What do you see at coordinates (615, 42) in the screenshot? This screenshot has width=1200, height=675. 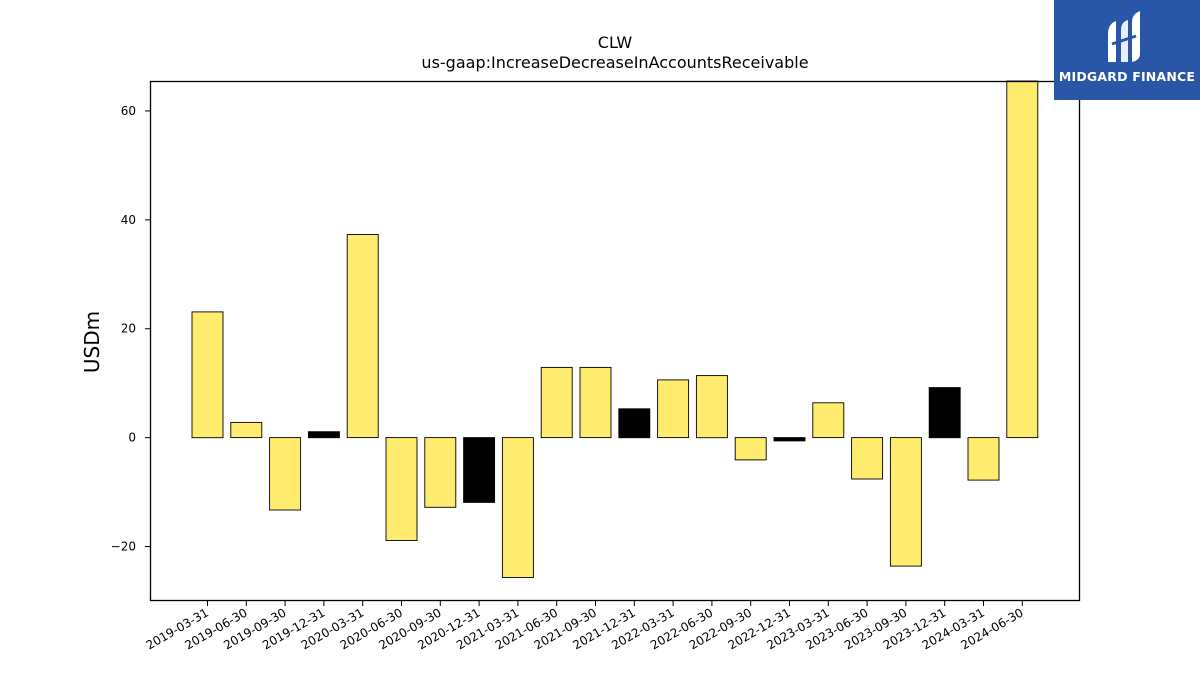 I see `chart-title: CLW` at bounding box center [615, 42].